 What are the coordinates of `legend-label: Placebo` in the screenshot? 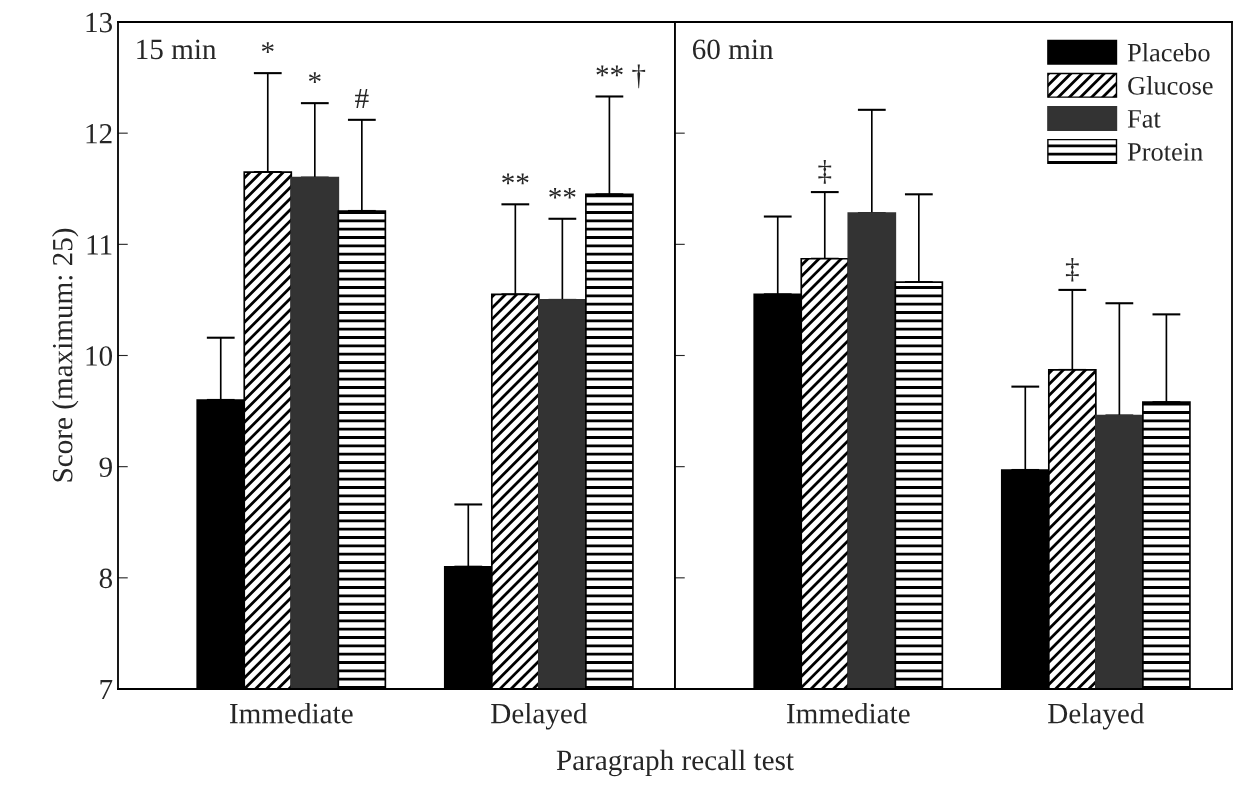 It's located at (1168, 52).